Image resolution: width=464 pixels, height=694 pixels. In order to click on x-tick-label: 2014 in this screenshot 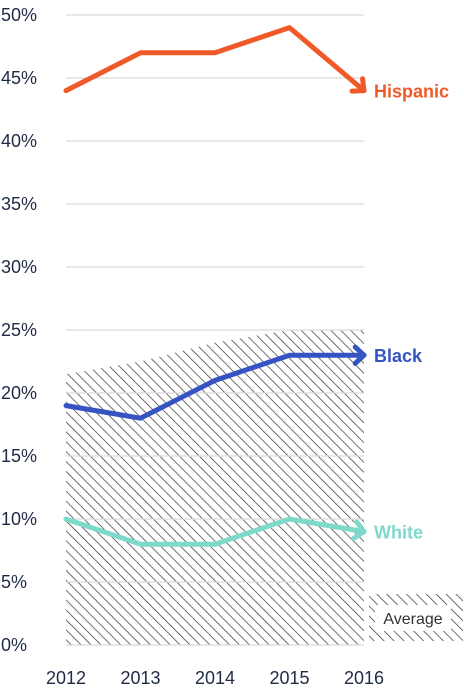, I will do `click(215, 678)`.